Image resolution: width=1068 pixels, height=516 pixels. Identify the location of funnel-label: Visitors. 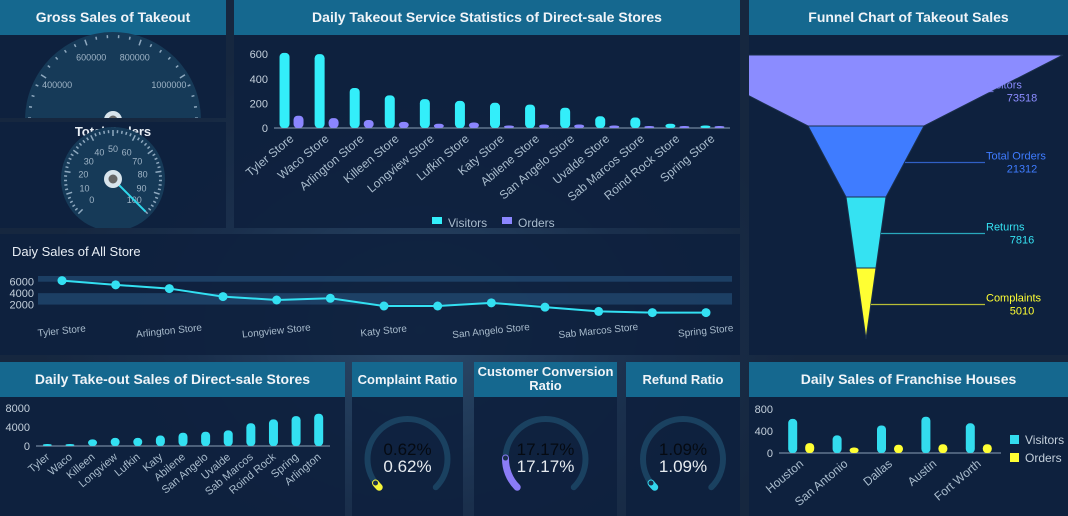
(1004, 86).